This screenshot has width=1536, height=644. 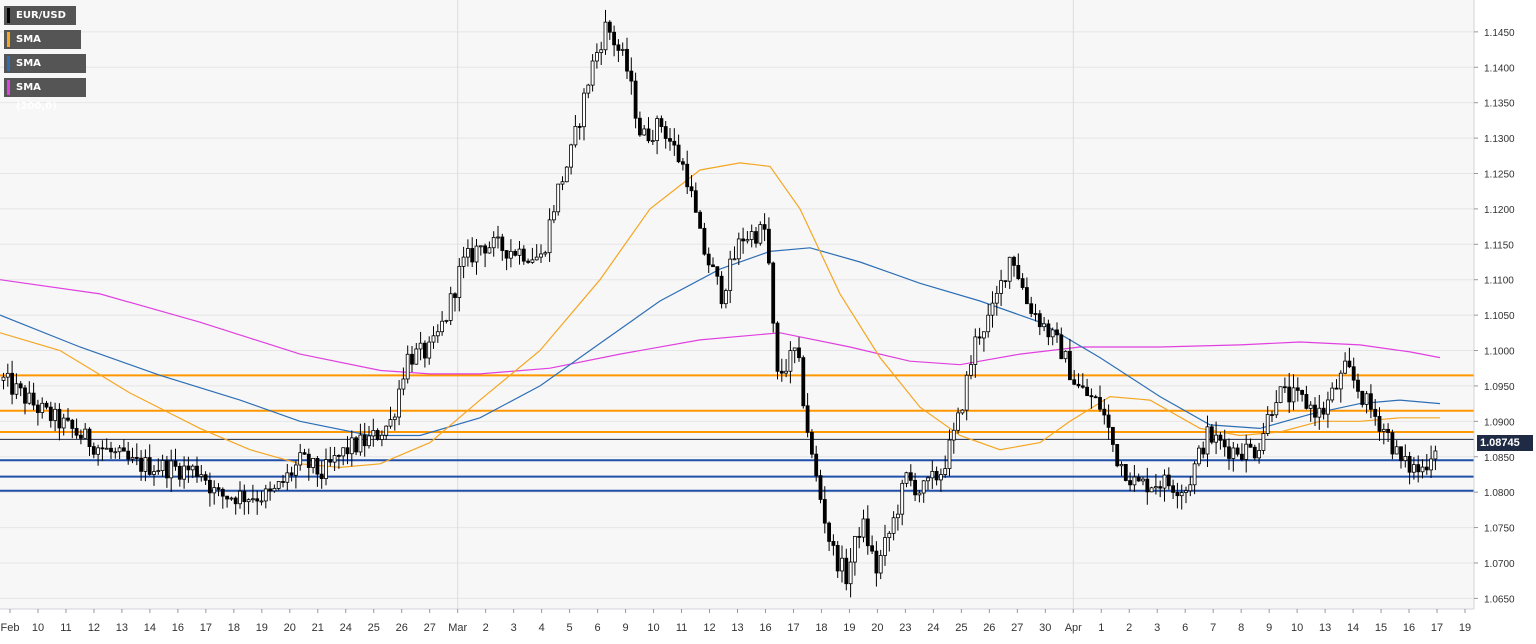 I want to click on time-tick-label: 20, so click(x=290, y=628).